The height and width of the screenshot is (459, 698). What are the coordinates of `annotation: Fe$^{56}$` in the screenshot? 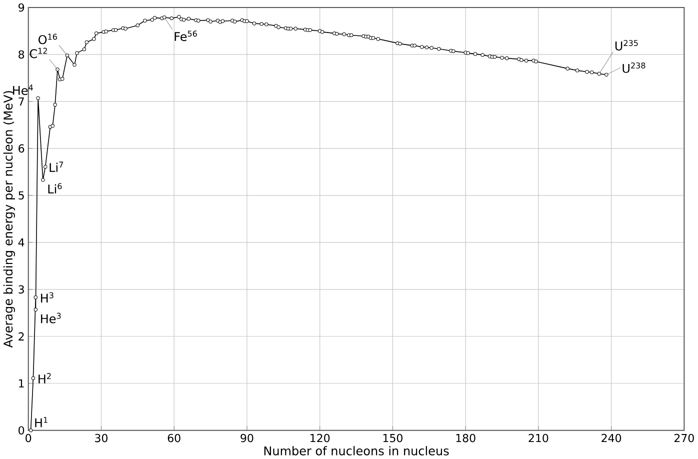 It's located at (185, 36).